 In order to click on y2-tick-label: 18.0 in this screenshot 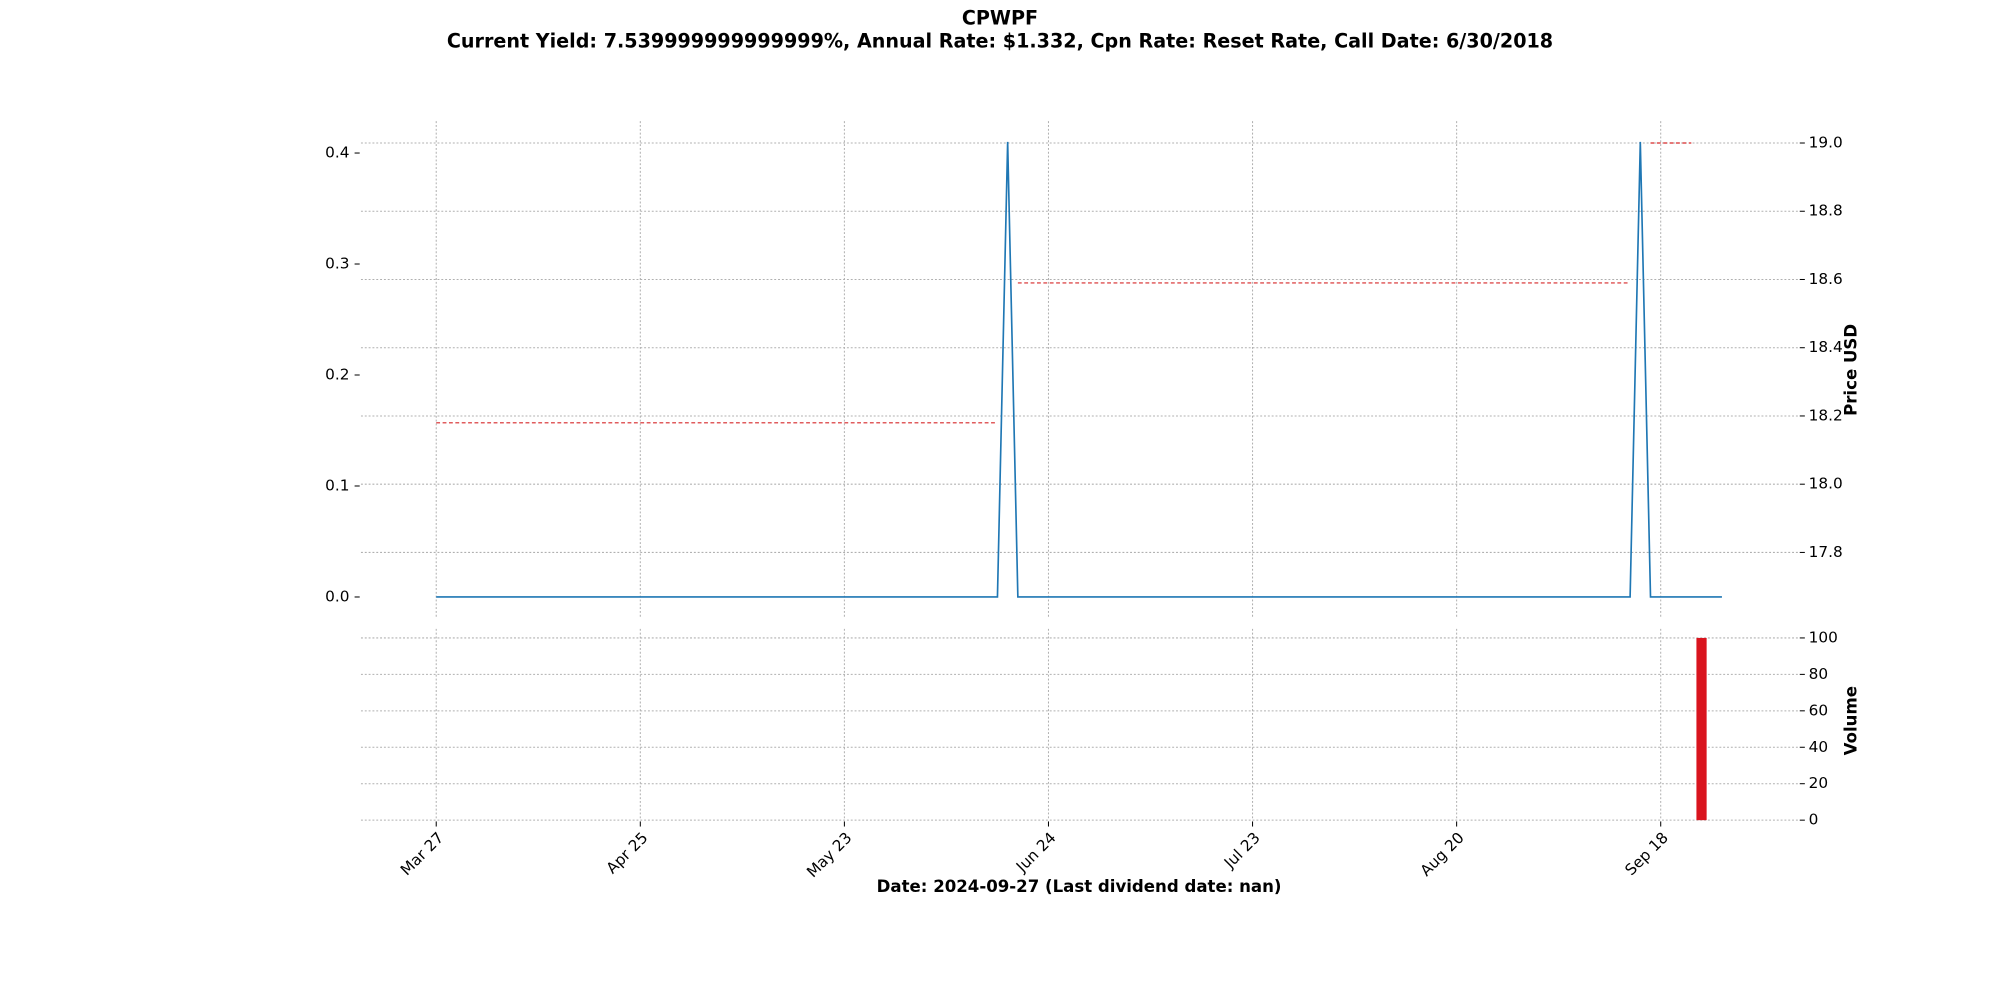, I will do `click(1826, 484)`.